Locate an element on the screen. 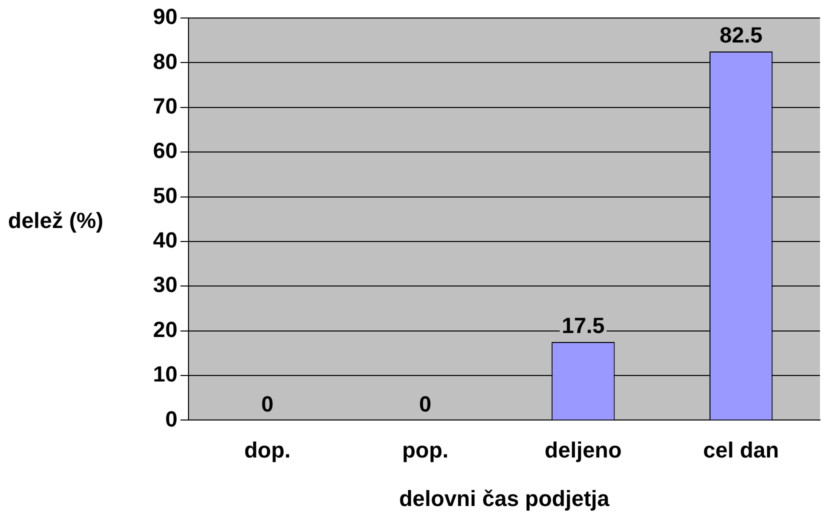  y-tick-label: 0 is located at coordinates (171, 419).